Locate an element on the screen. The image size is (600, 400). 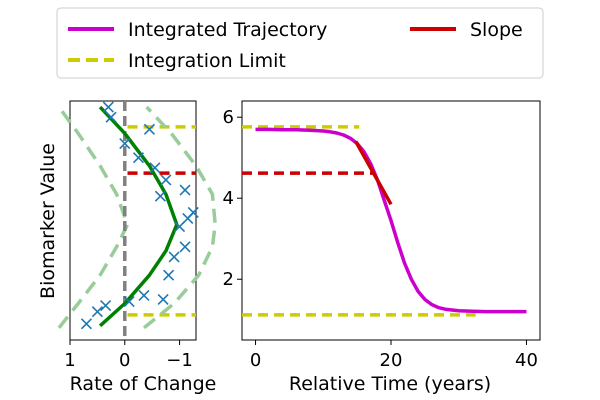
rate-panel-frame is located at coordinates (133, 220).